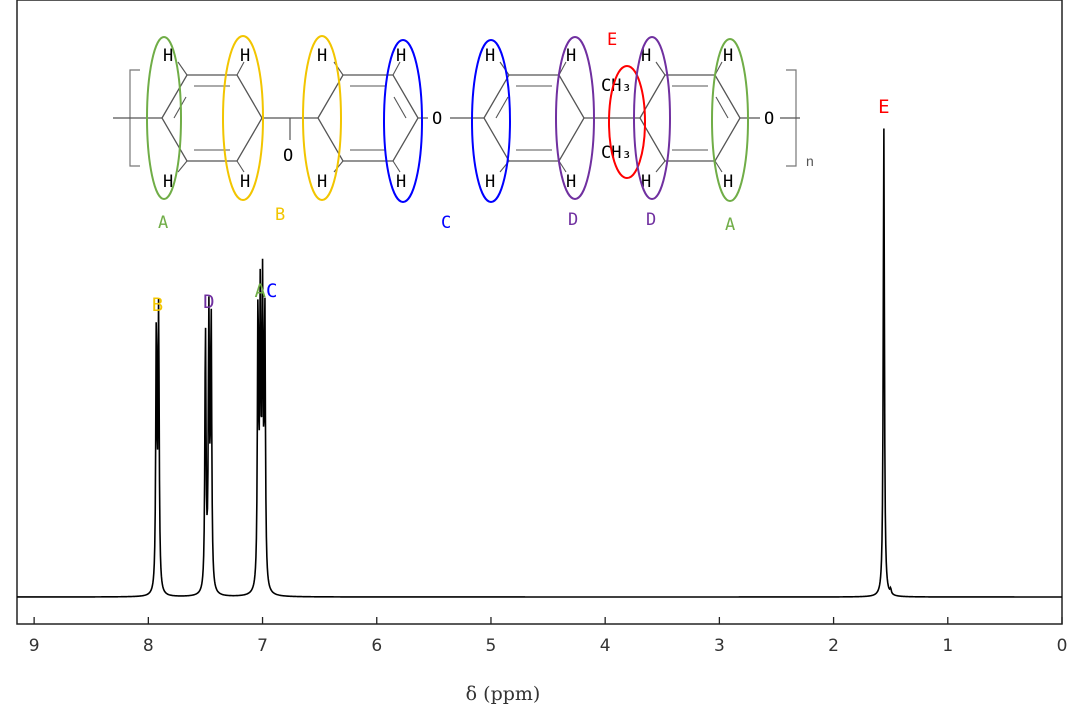 The height and width of the screenshot is (720, 1070). Describe the element at coordinates (947, 646) in the screenshot. I see `x-tick-label: 1` at that location.